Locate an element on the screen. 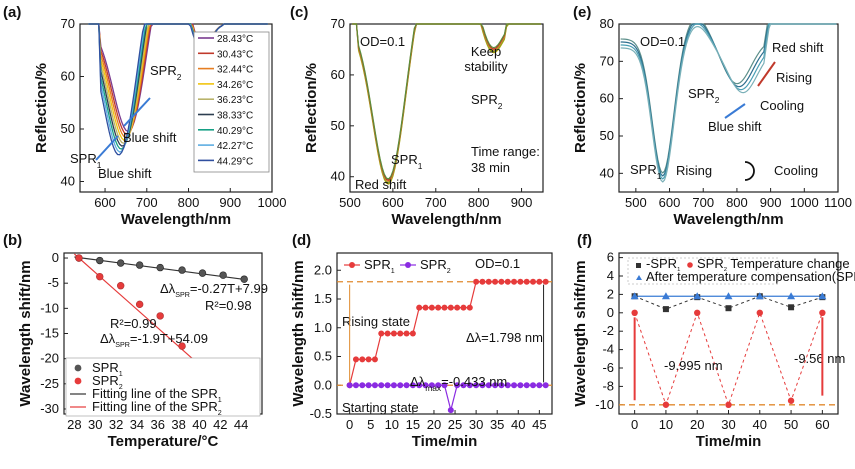 Image resolution: width=855 pixels, height=469 pixels. y-tick-label-c: 40 is located at coordinates (338, 176).